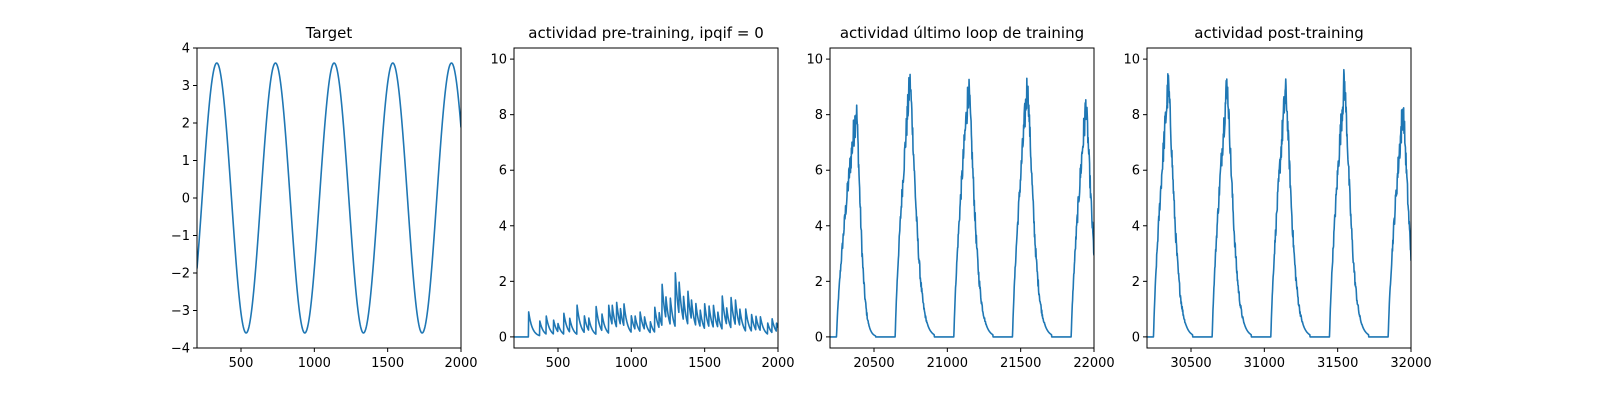 This screenshot has height=400, width=1600. What do you see at coordinates (646, 33) in the screenshot?
I see `panel-title: actividad pre-training, ipqif = 0` at bounding box center [646, 33].